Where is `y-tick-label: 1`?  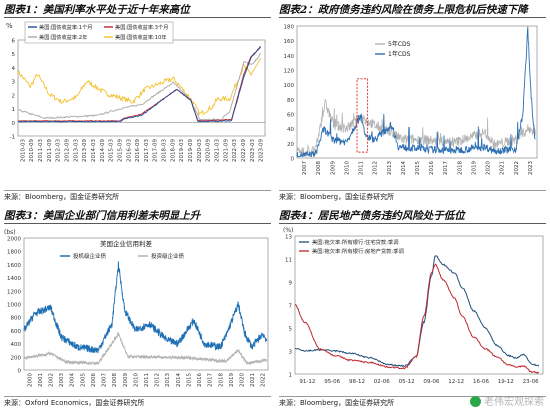 y-tick-label: 1 is located at coordinates (14, 110).